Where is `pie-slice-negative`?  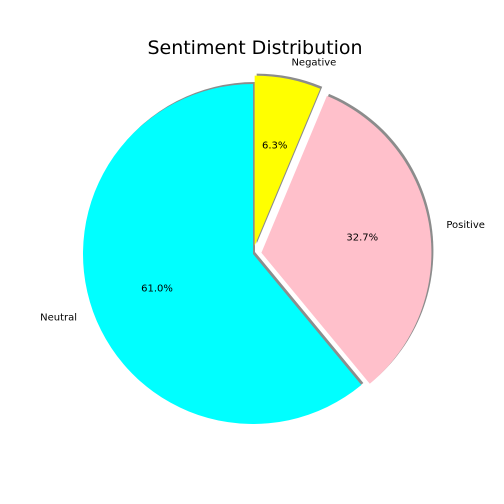
pie-slice-negative is located at coordinates (287, 160).